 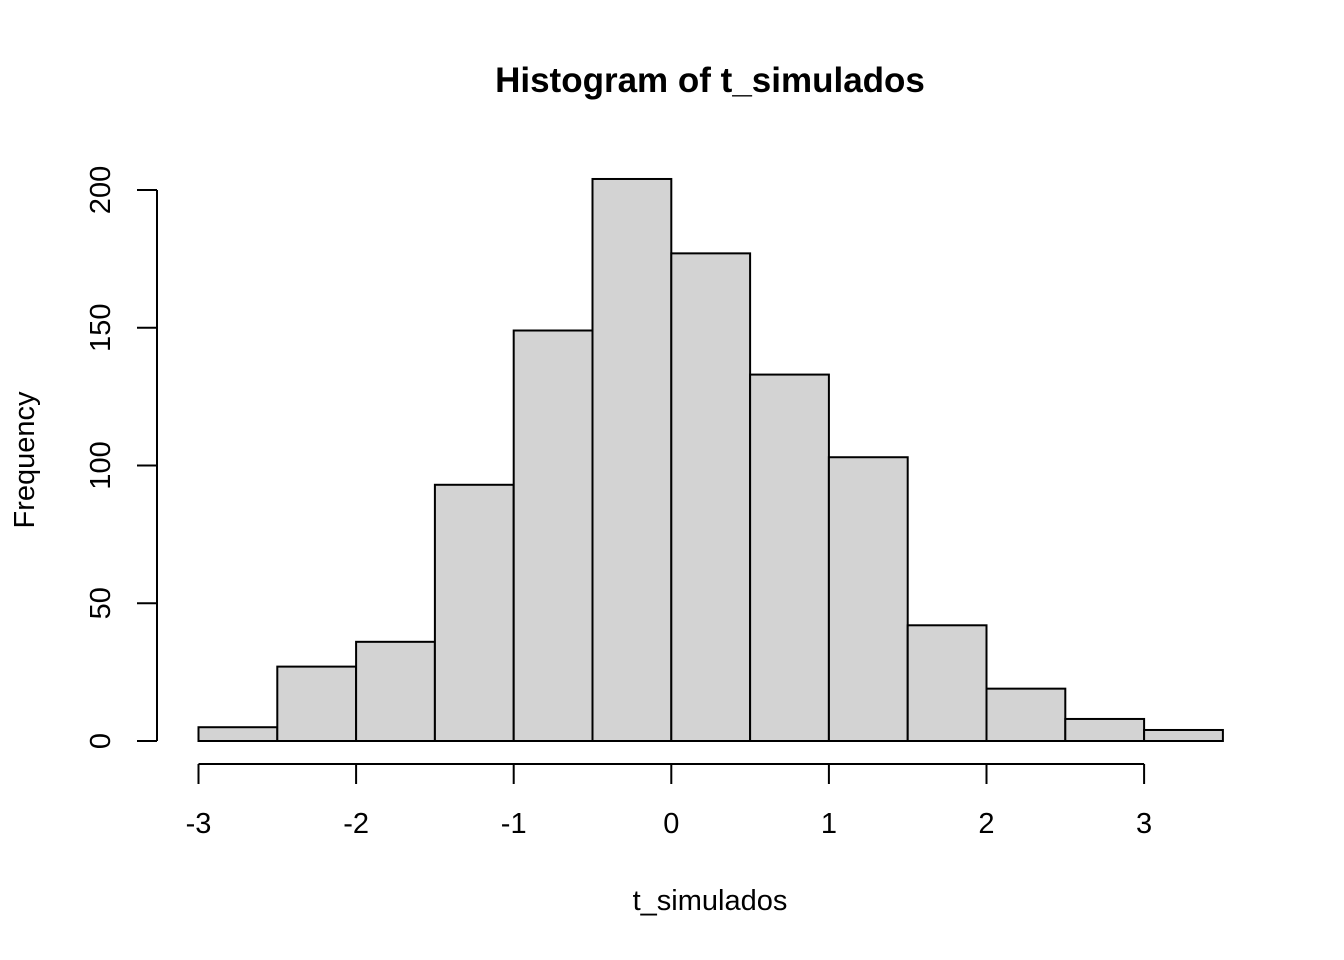 I want to click on y-tick-label-3: 150, so click(x=101, y=328).